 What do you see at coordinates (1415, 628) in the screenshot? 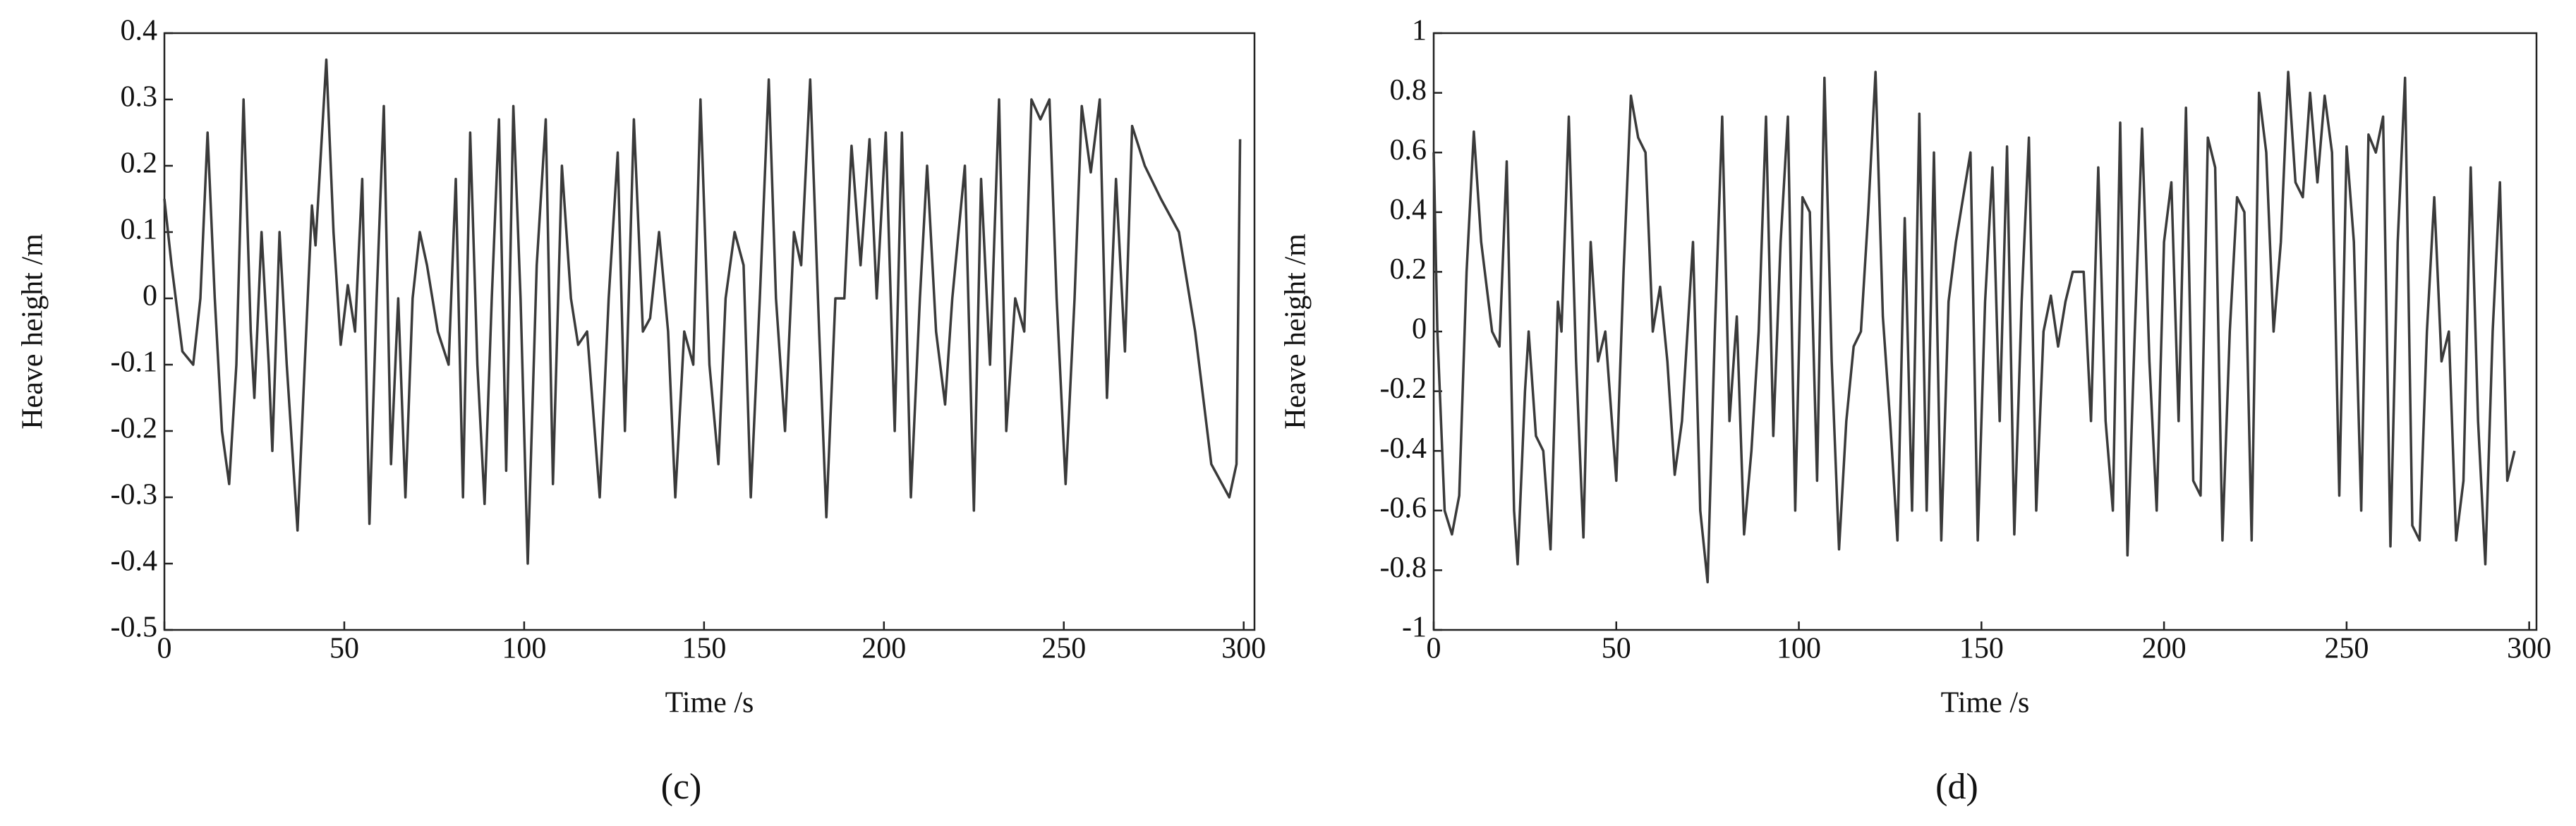
I see `y-tick-label: -1` at bounding box center [1415, 628].